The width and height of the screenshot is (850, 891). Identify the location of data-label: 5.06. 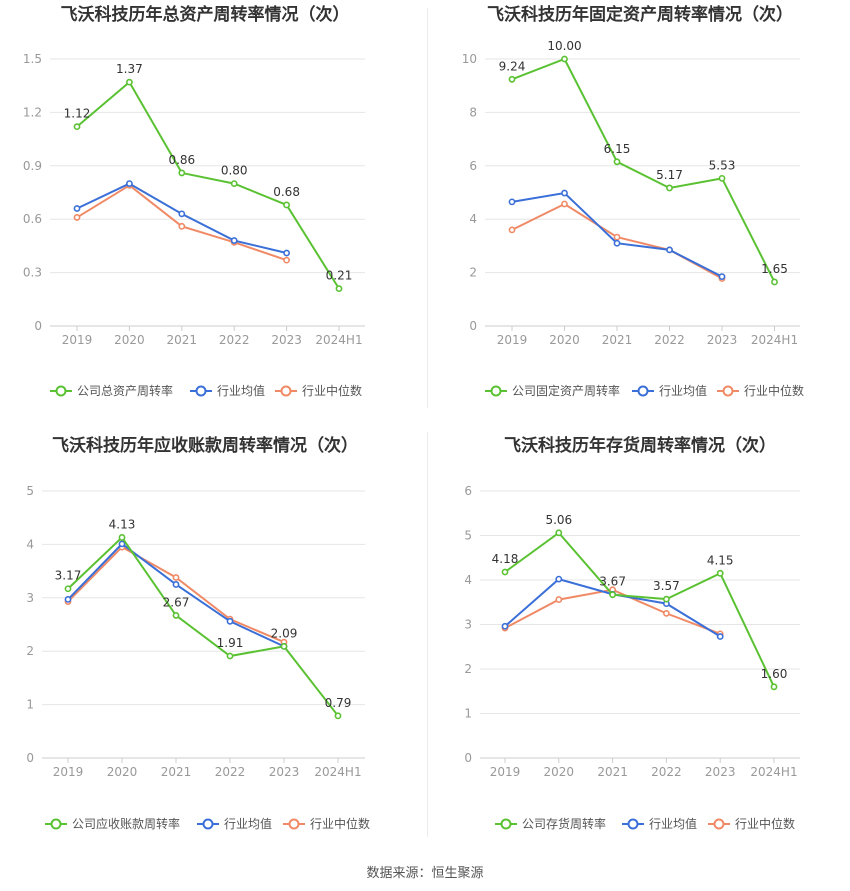
(558, 520).